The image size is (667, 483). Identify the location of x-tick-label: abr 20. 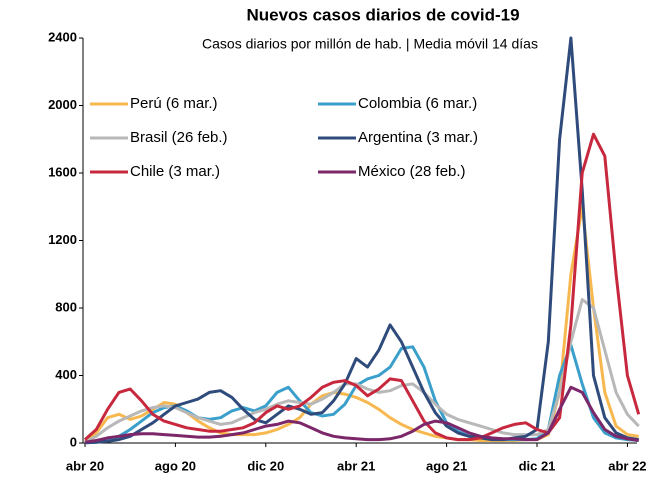
(85, 465).